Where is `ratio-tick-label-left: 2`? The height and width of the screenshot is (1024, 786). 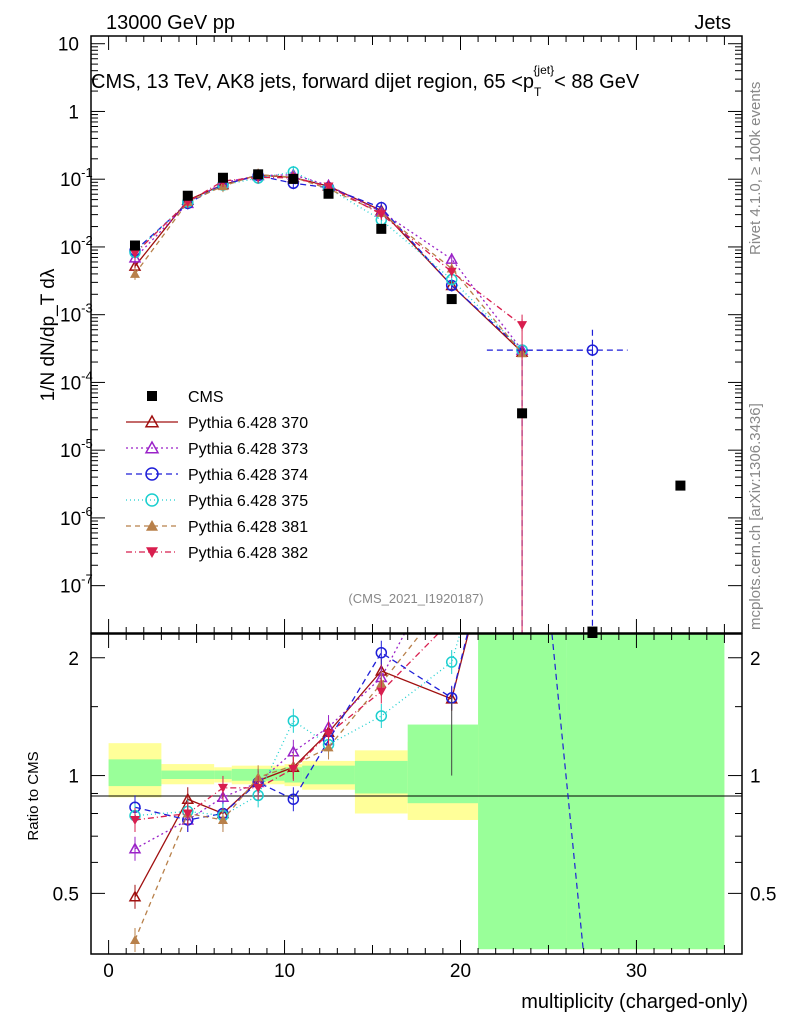 ratio-tick-label-left: 2 is located at coordinates (73, 659).